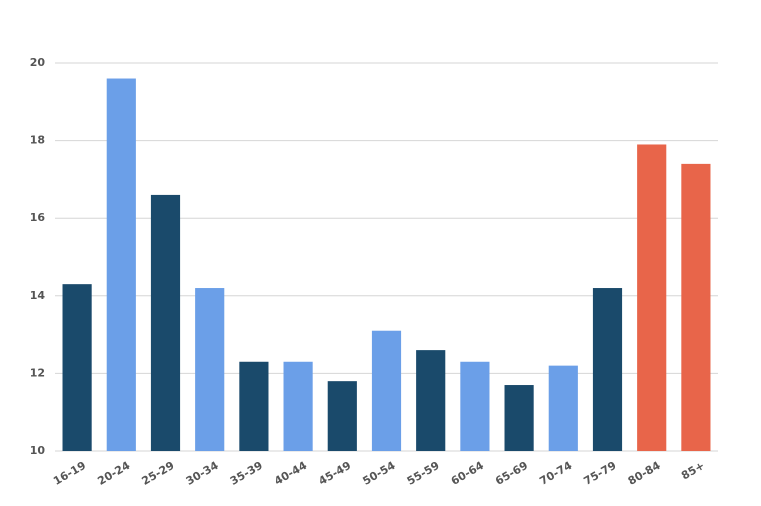 This screenshot has width=761, height=506. I want to click on x-tick-label: 20-24, so click(113, 473).